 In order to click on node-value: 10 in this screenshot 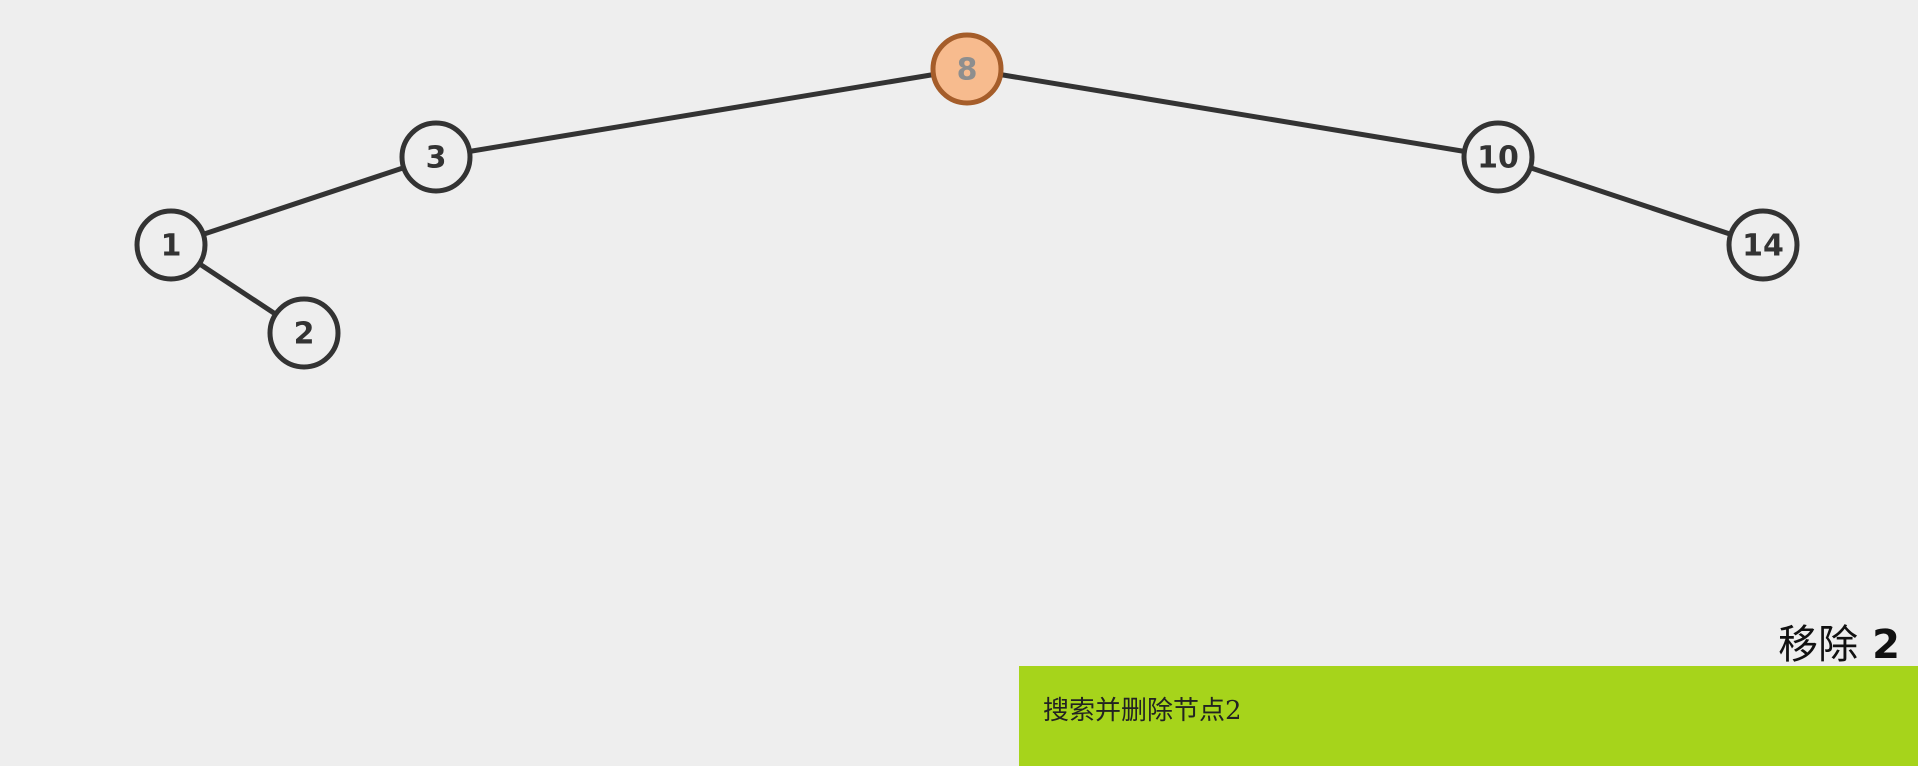, I will do `click(1498, 158)`.